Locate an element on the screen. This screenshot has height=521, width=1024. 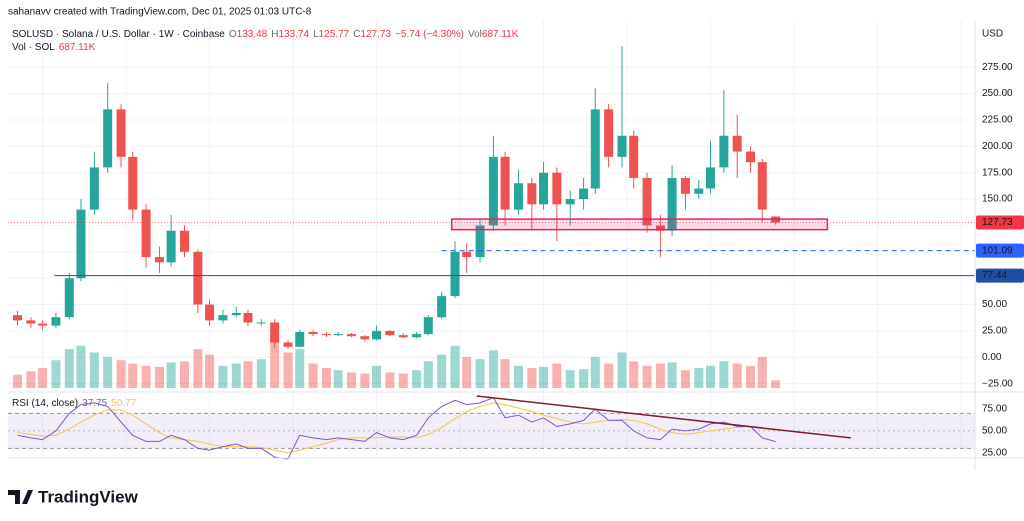
y-tick-label: 50.00 is located at coordinates (994, 304).